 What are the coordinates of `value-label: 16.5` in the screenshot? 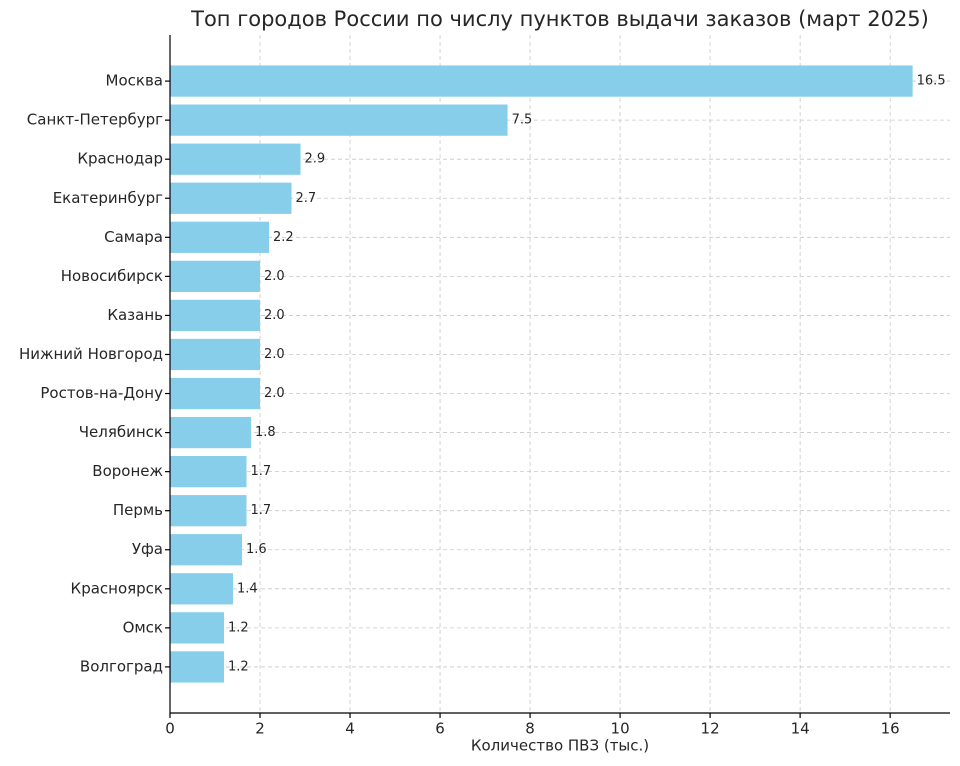 It's located at (931, 81).